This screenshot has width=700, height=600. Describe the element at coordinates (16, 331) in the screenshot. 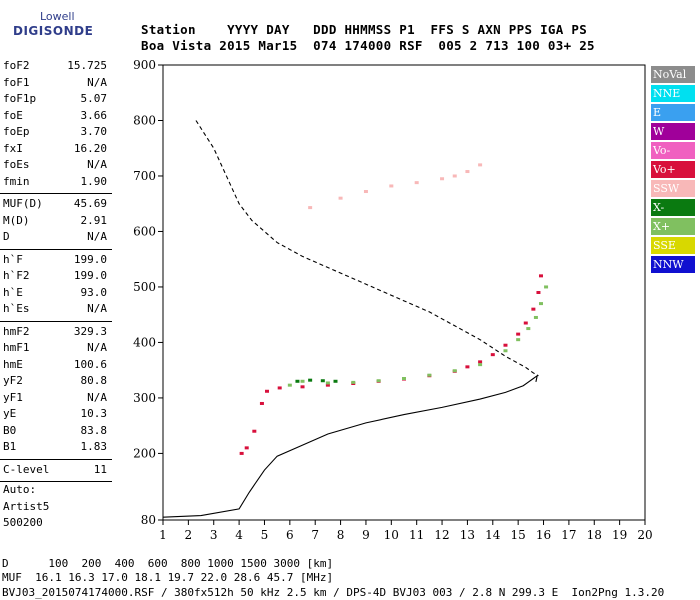

I see `param-name: hmF2` at that location.